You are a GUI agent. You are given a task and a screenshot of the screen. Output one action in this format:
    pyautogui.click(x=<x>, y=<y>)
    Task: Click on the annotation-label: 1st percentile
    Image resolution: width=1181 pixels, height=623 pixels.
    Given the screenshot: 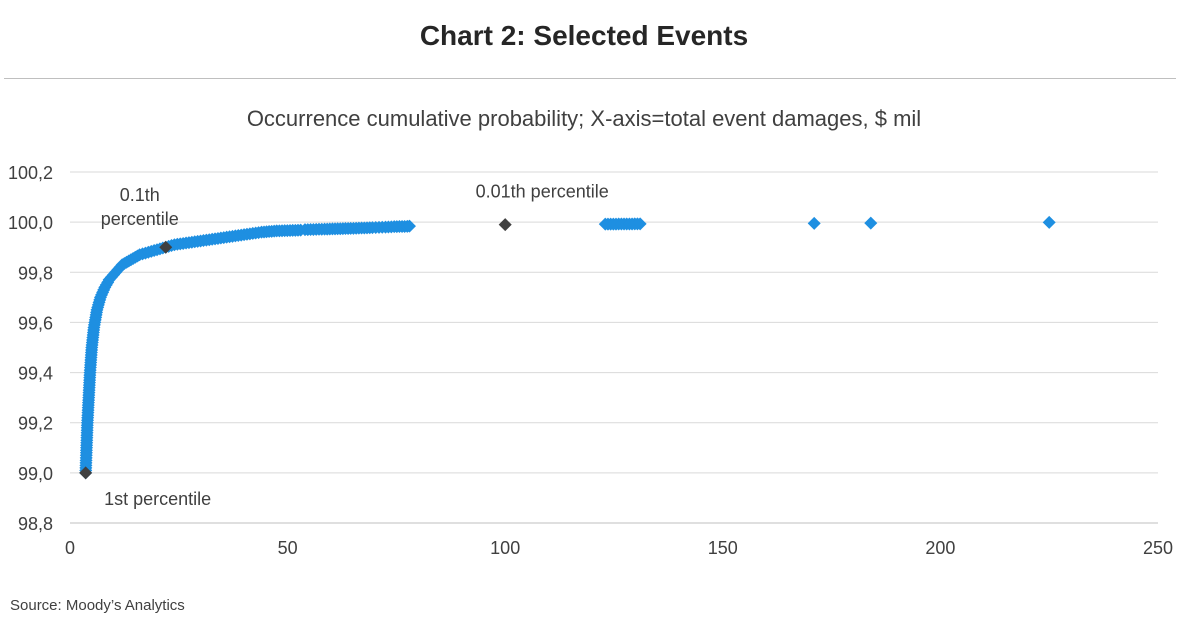 What is the action you would take?
    pyautogui.click(x=157, y=499)
    